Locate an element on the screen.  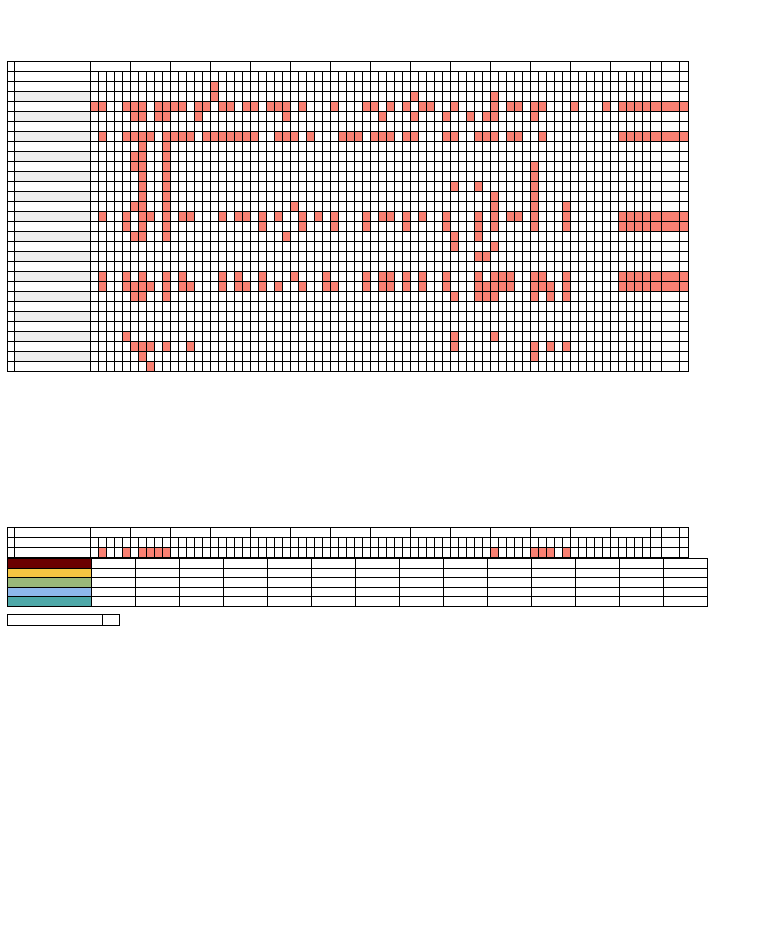
table-row is located at coordinates (348, 146).